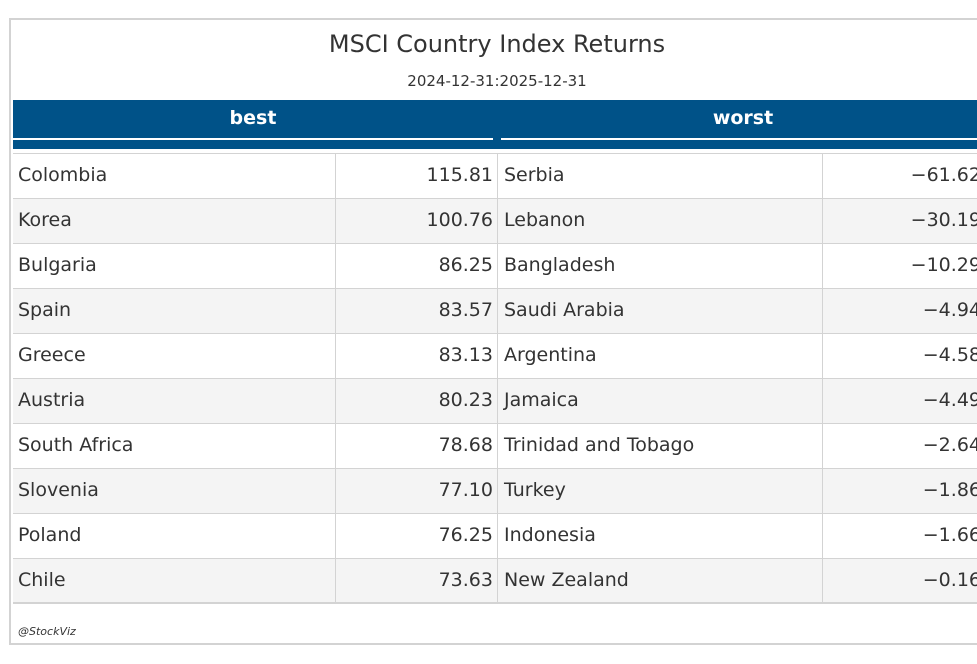 This screenshot has width=977, height=664. Describe the element at coordinates (416, 491) in the screenshot. I see `best-value-cell: 77.10` at that location.